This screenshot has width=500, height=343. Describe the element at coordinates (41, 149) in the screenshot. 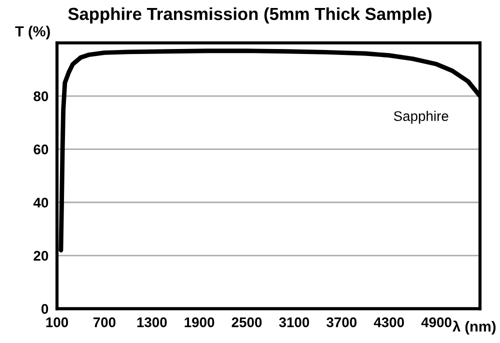

I see `y-tick-label: 60` at that location.